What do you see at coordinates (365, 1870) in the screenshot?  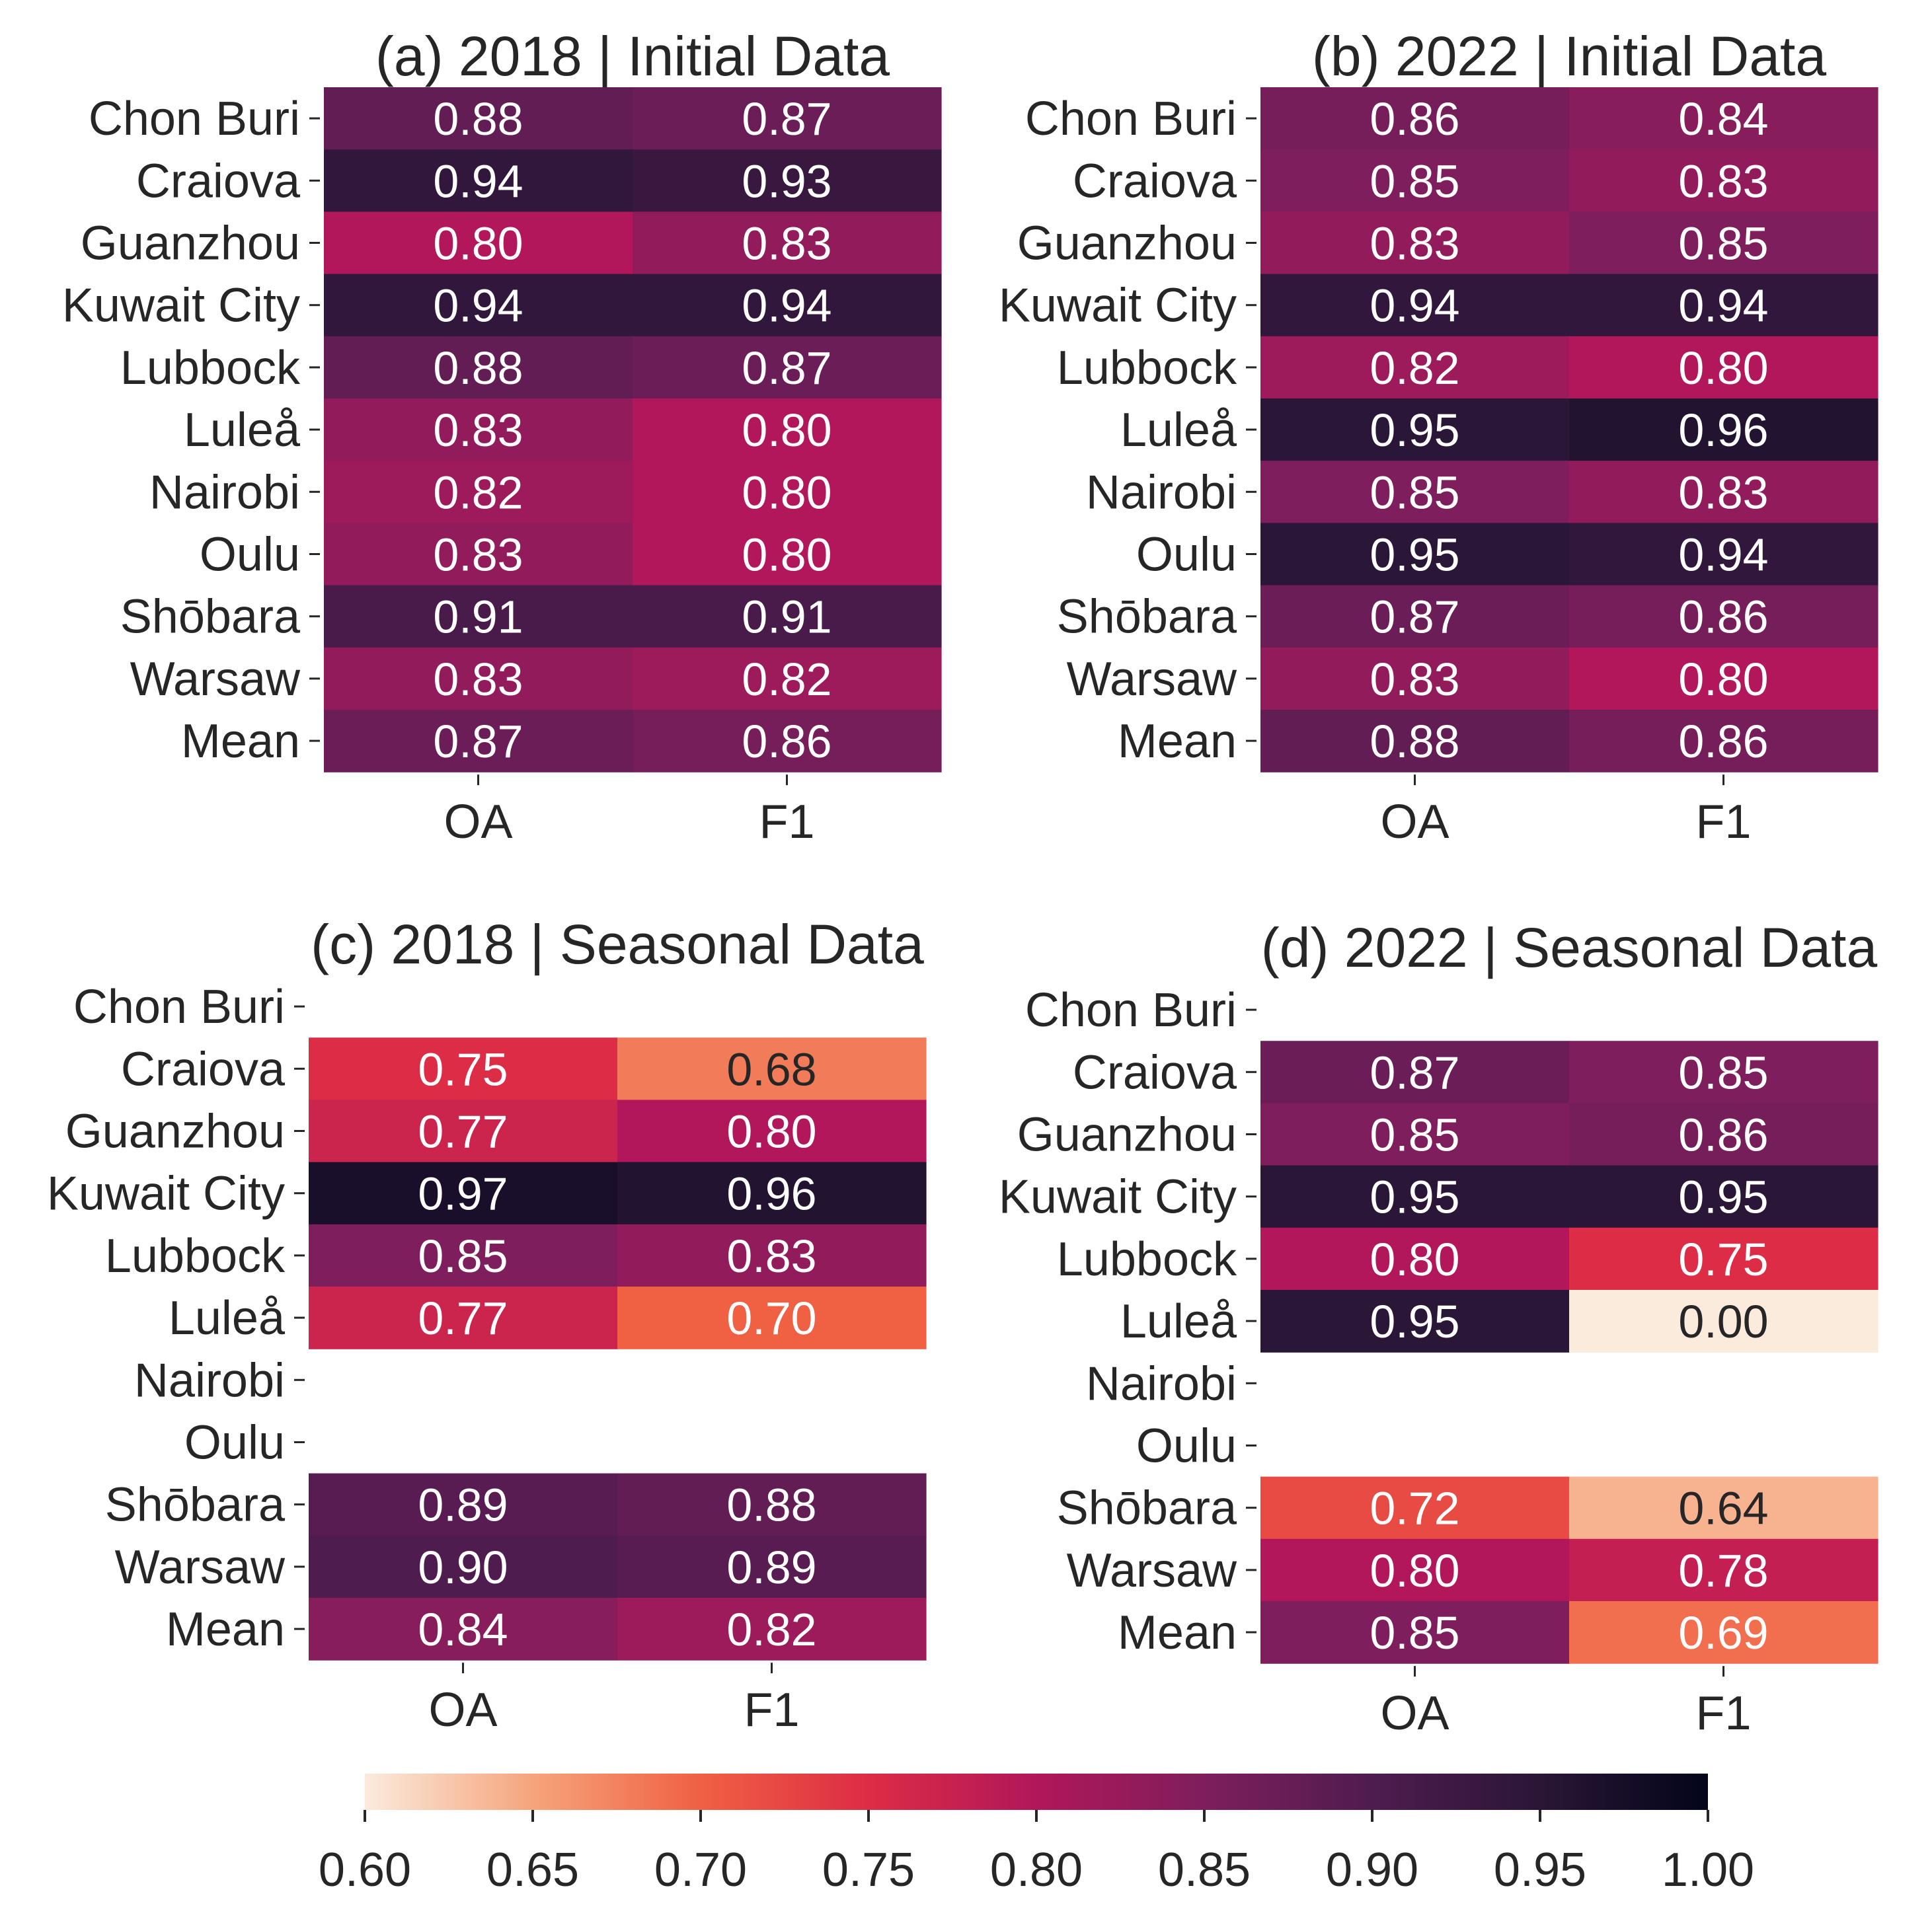 I see `colorbar-tick-label: 0.60` at bounding box center [365, 1870].